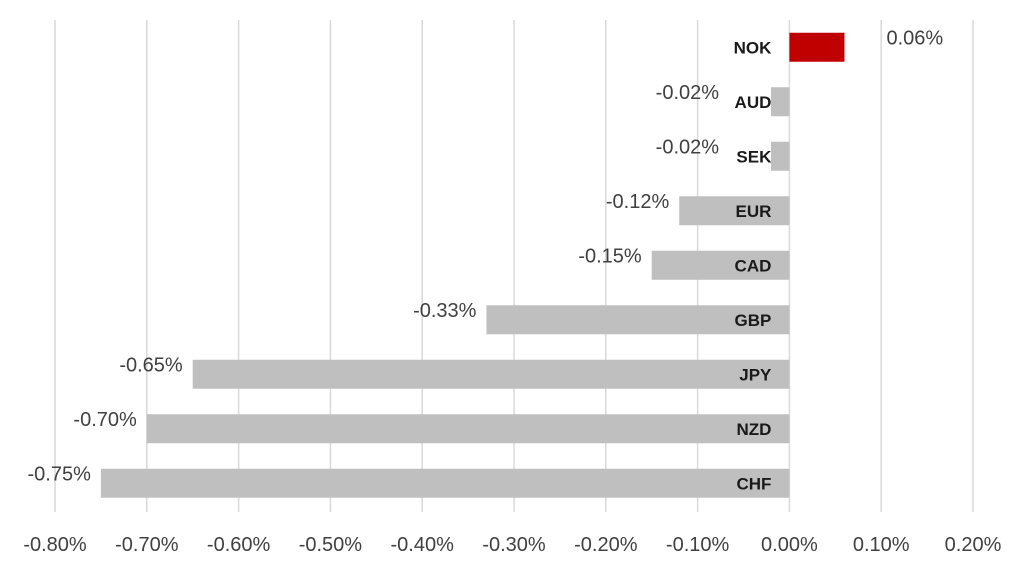 This screenshot has width=1022, height=563. I want to click on bar-nok, so click(817, 47).